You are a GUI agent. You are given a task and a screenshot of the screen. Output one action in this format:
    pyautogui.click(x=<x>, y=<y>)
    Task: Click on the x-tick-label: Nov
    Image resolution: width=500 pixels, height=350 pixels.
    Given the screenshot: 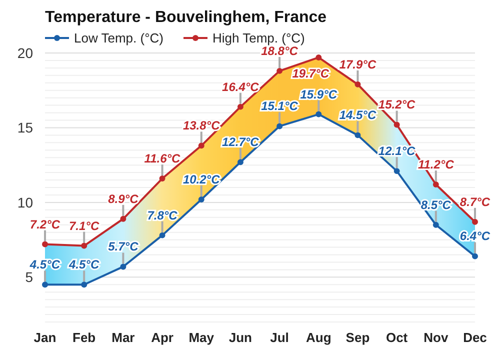 What is the action you would take?
    pyautogui.click(x=436, y=337)
    